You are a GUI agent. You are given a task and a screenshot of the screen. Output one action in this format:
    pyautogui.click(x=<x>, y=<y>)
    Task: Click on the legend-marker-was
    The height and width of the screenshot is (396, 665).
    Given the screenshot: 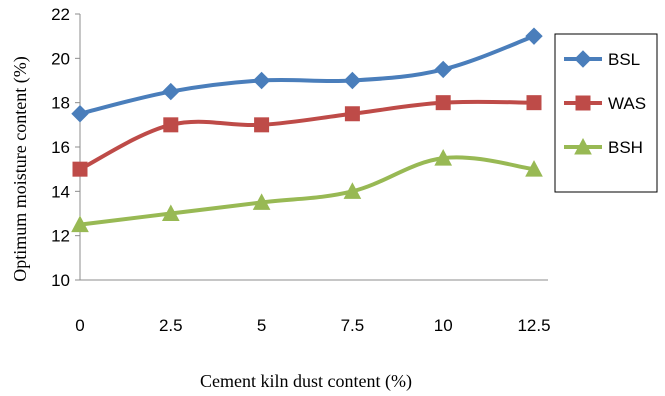 What is the action you would take?
    pyautogui.click(x=583, y=103)
    